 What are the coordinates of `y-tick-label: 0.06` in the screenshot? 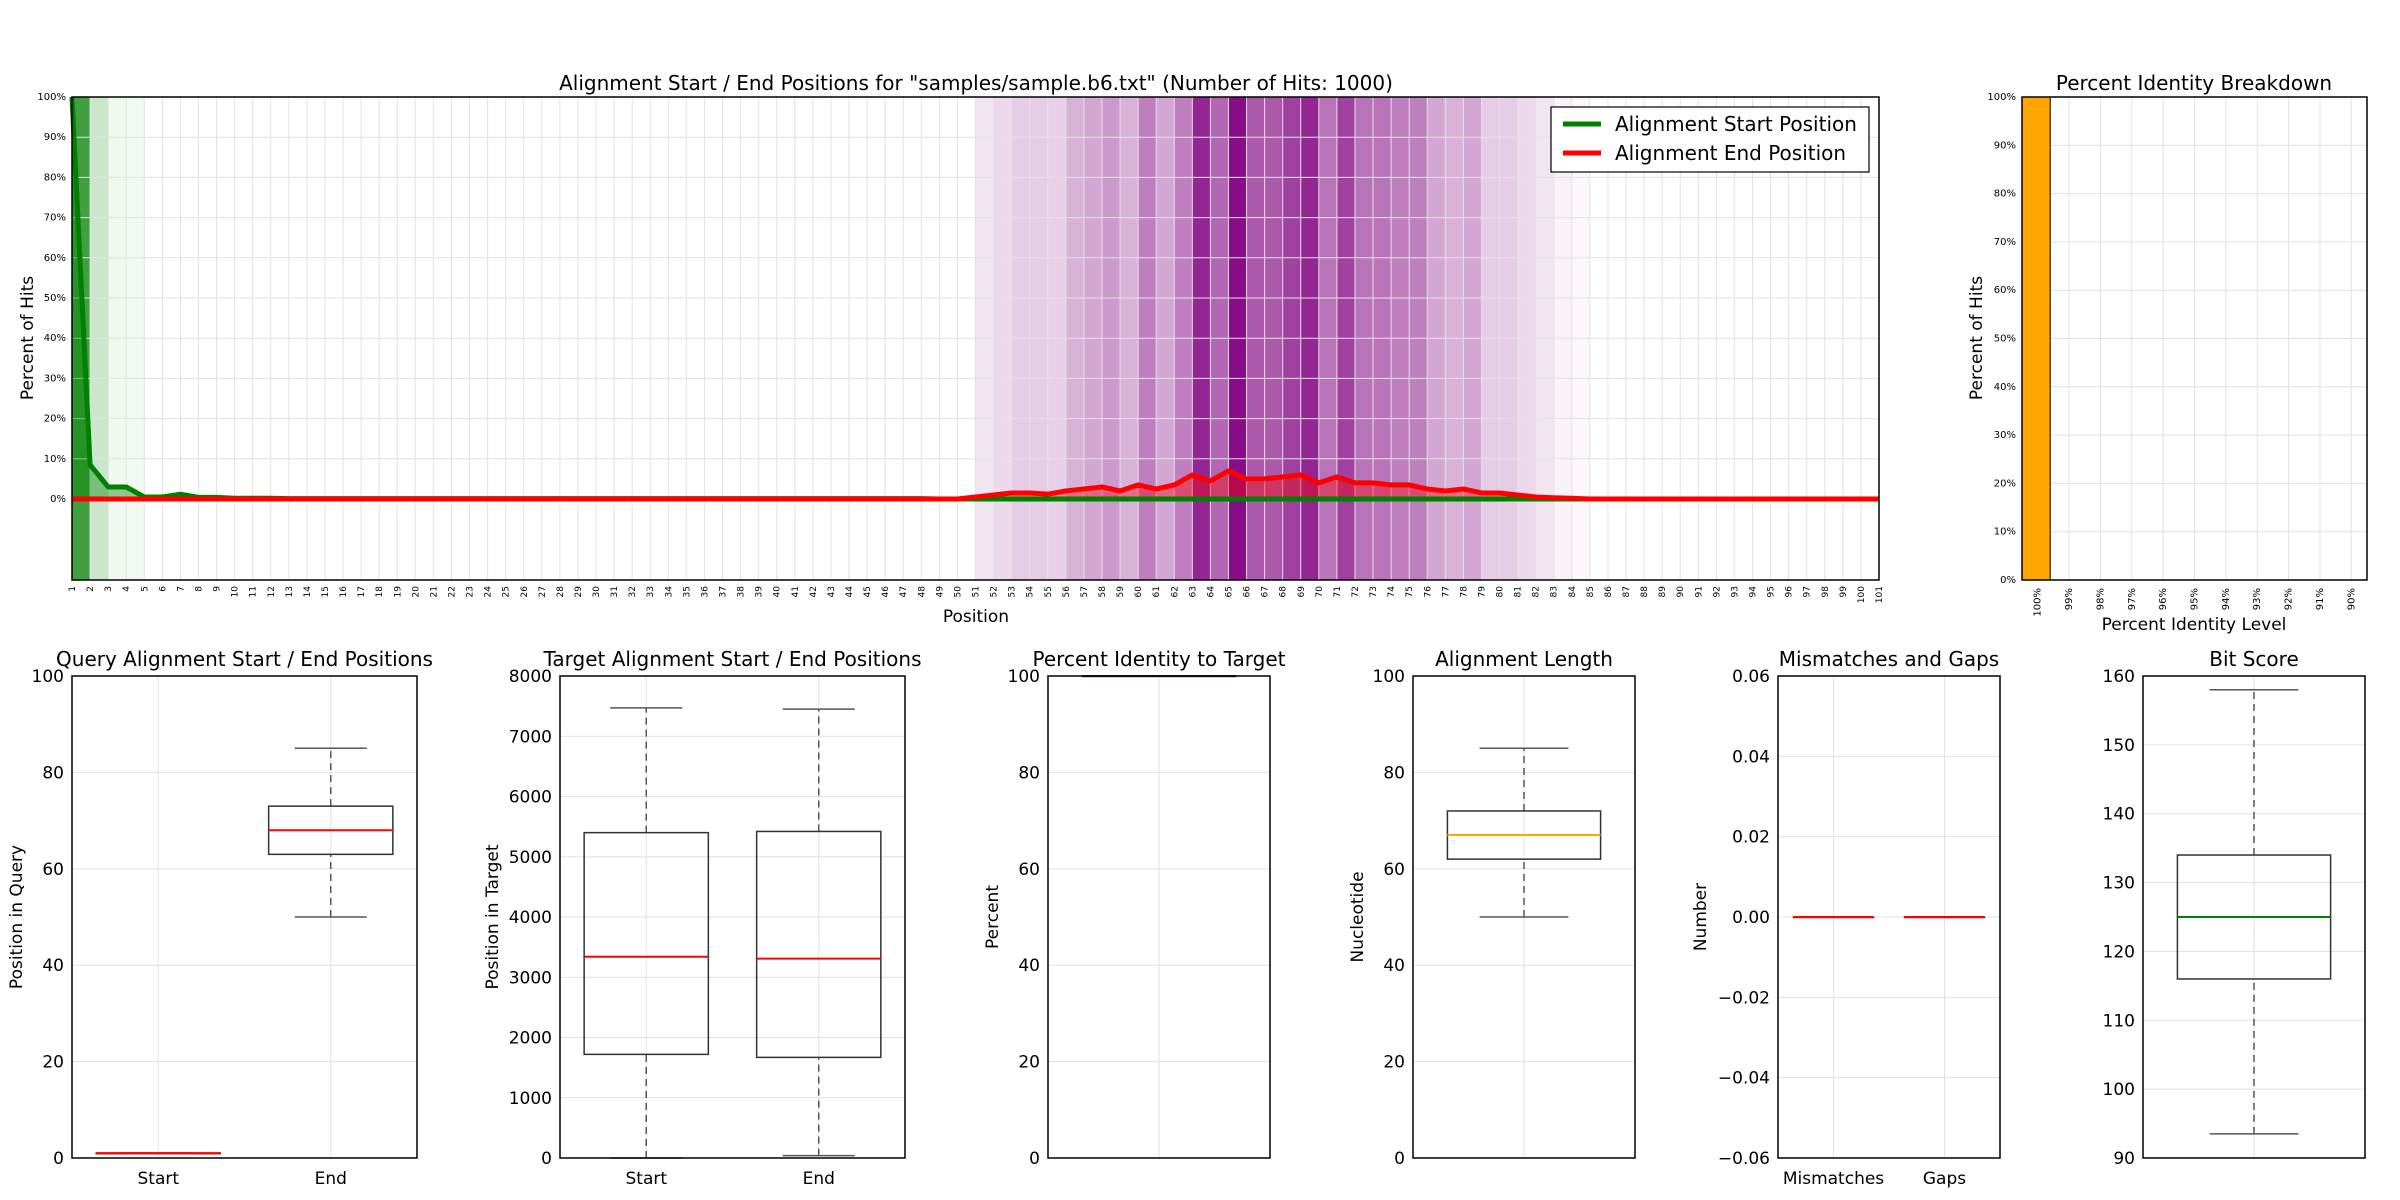 It's located at (1751, 677).